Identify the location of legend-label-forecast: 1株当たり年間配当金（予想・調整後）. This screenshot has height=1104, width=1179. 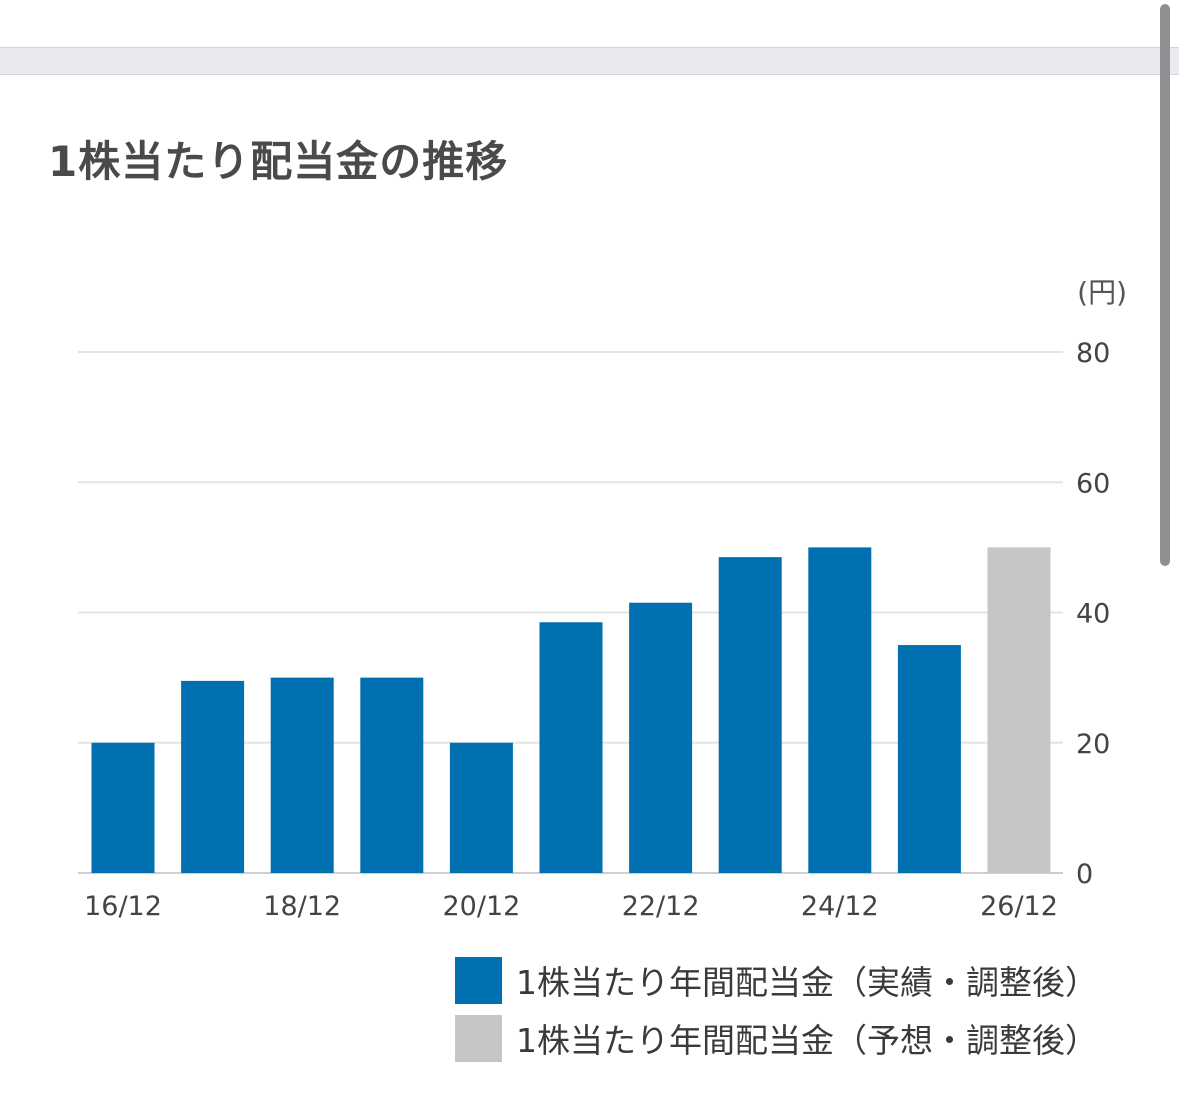
(807, 1040).